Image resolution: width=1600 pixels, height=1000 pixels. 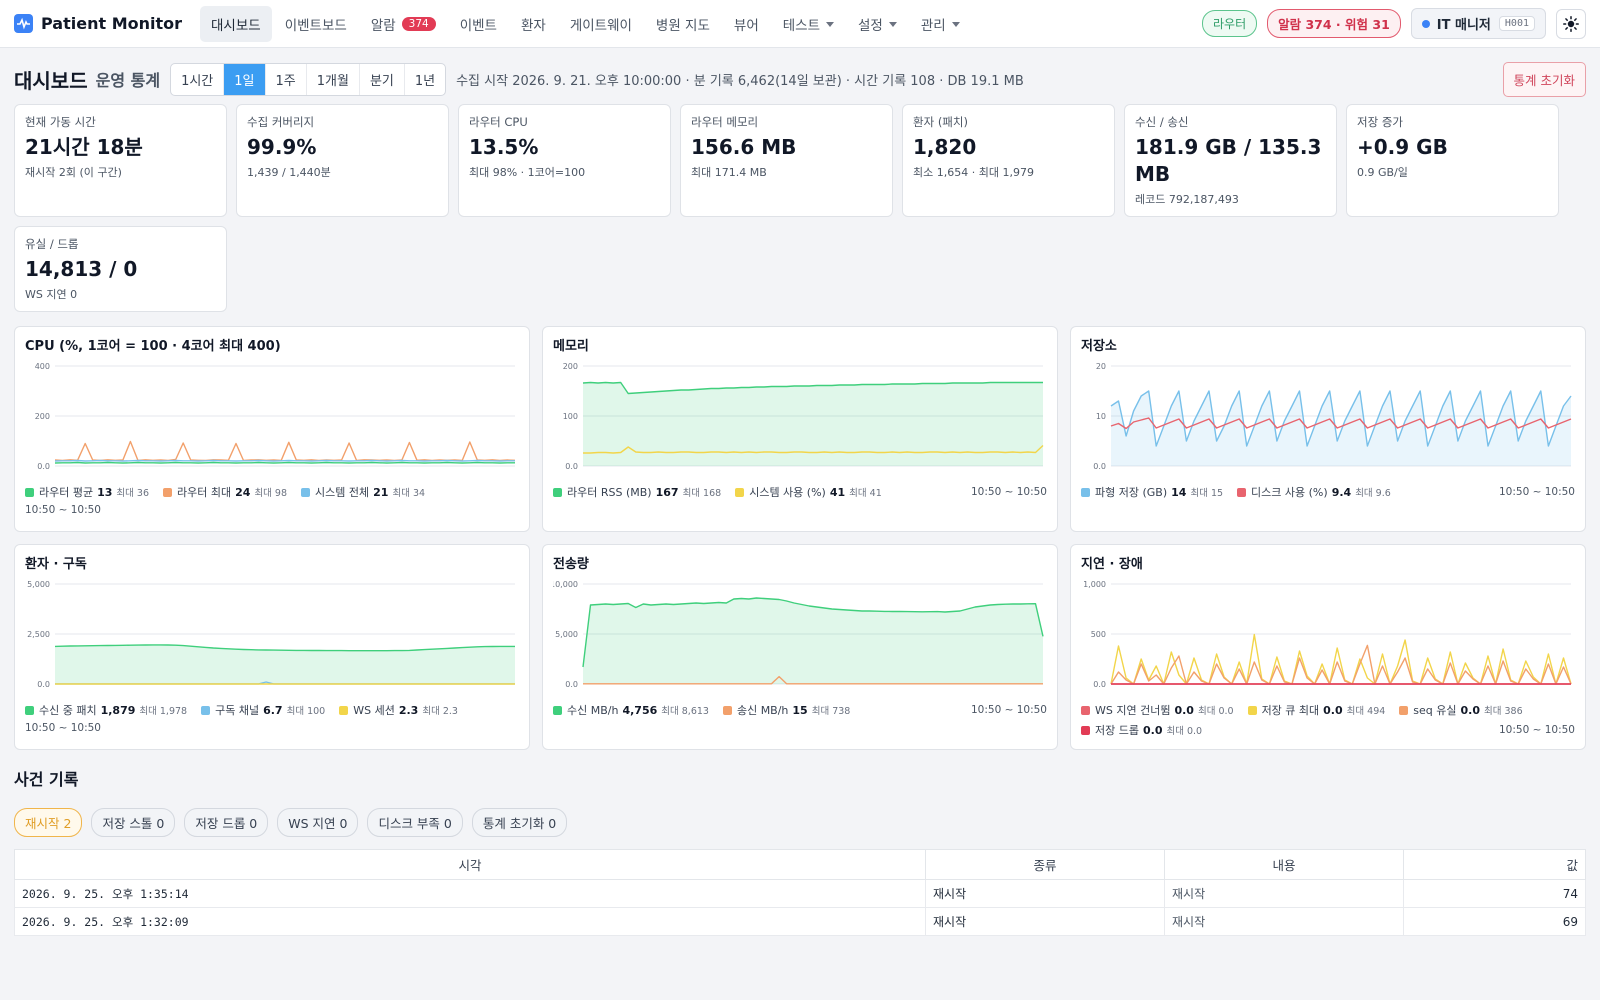 I want to click on stat-sub: 재시작 2회 (이 구간), so click(x=73, y=172).